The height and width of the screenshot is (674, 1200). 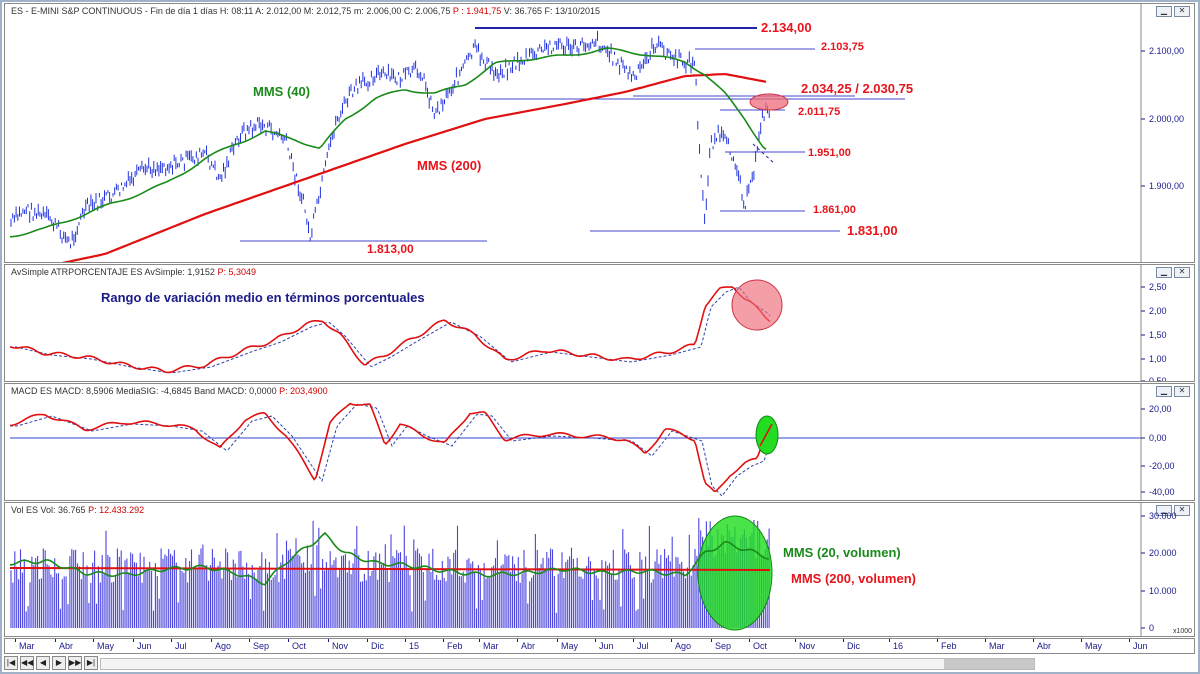 I want to click on atr-tick-label: 1,00, so click(x=1158, y=359).